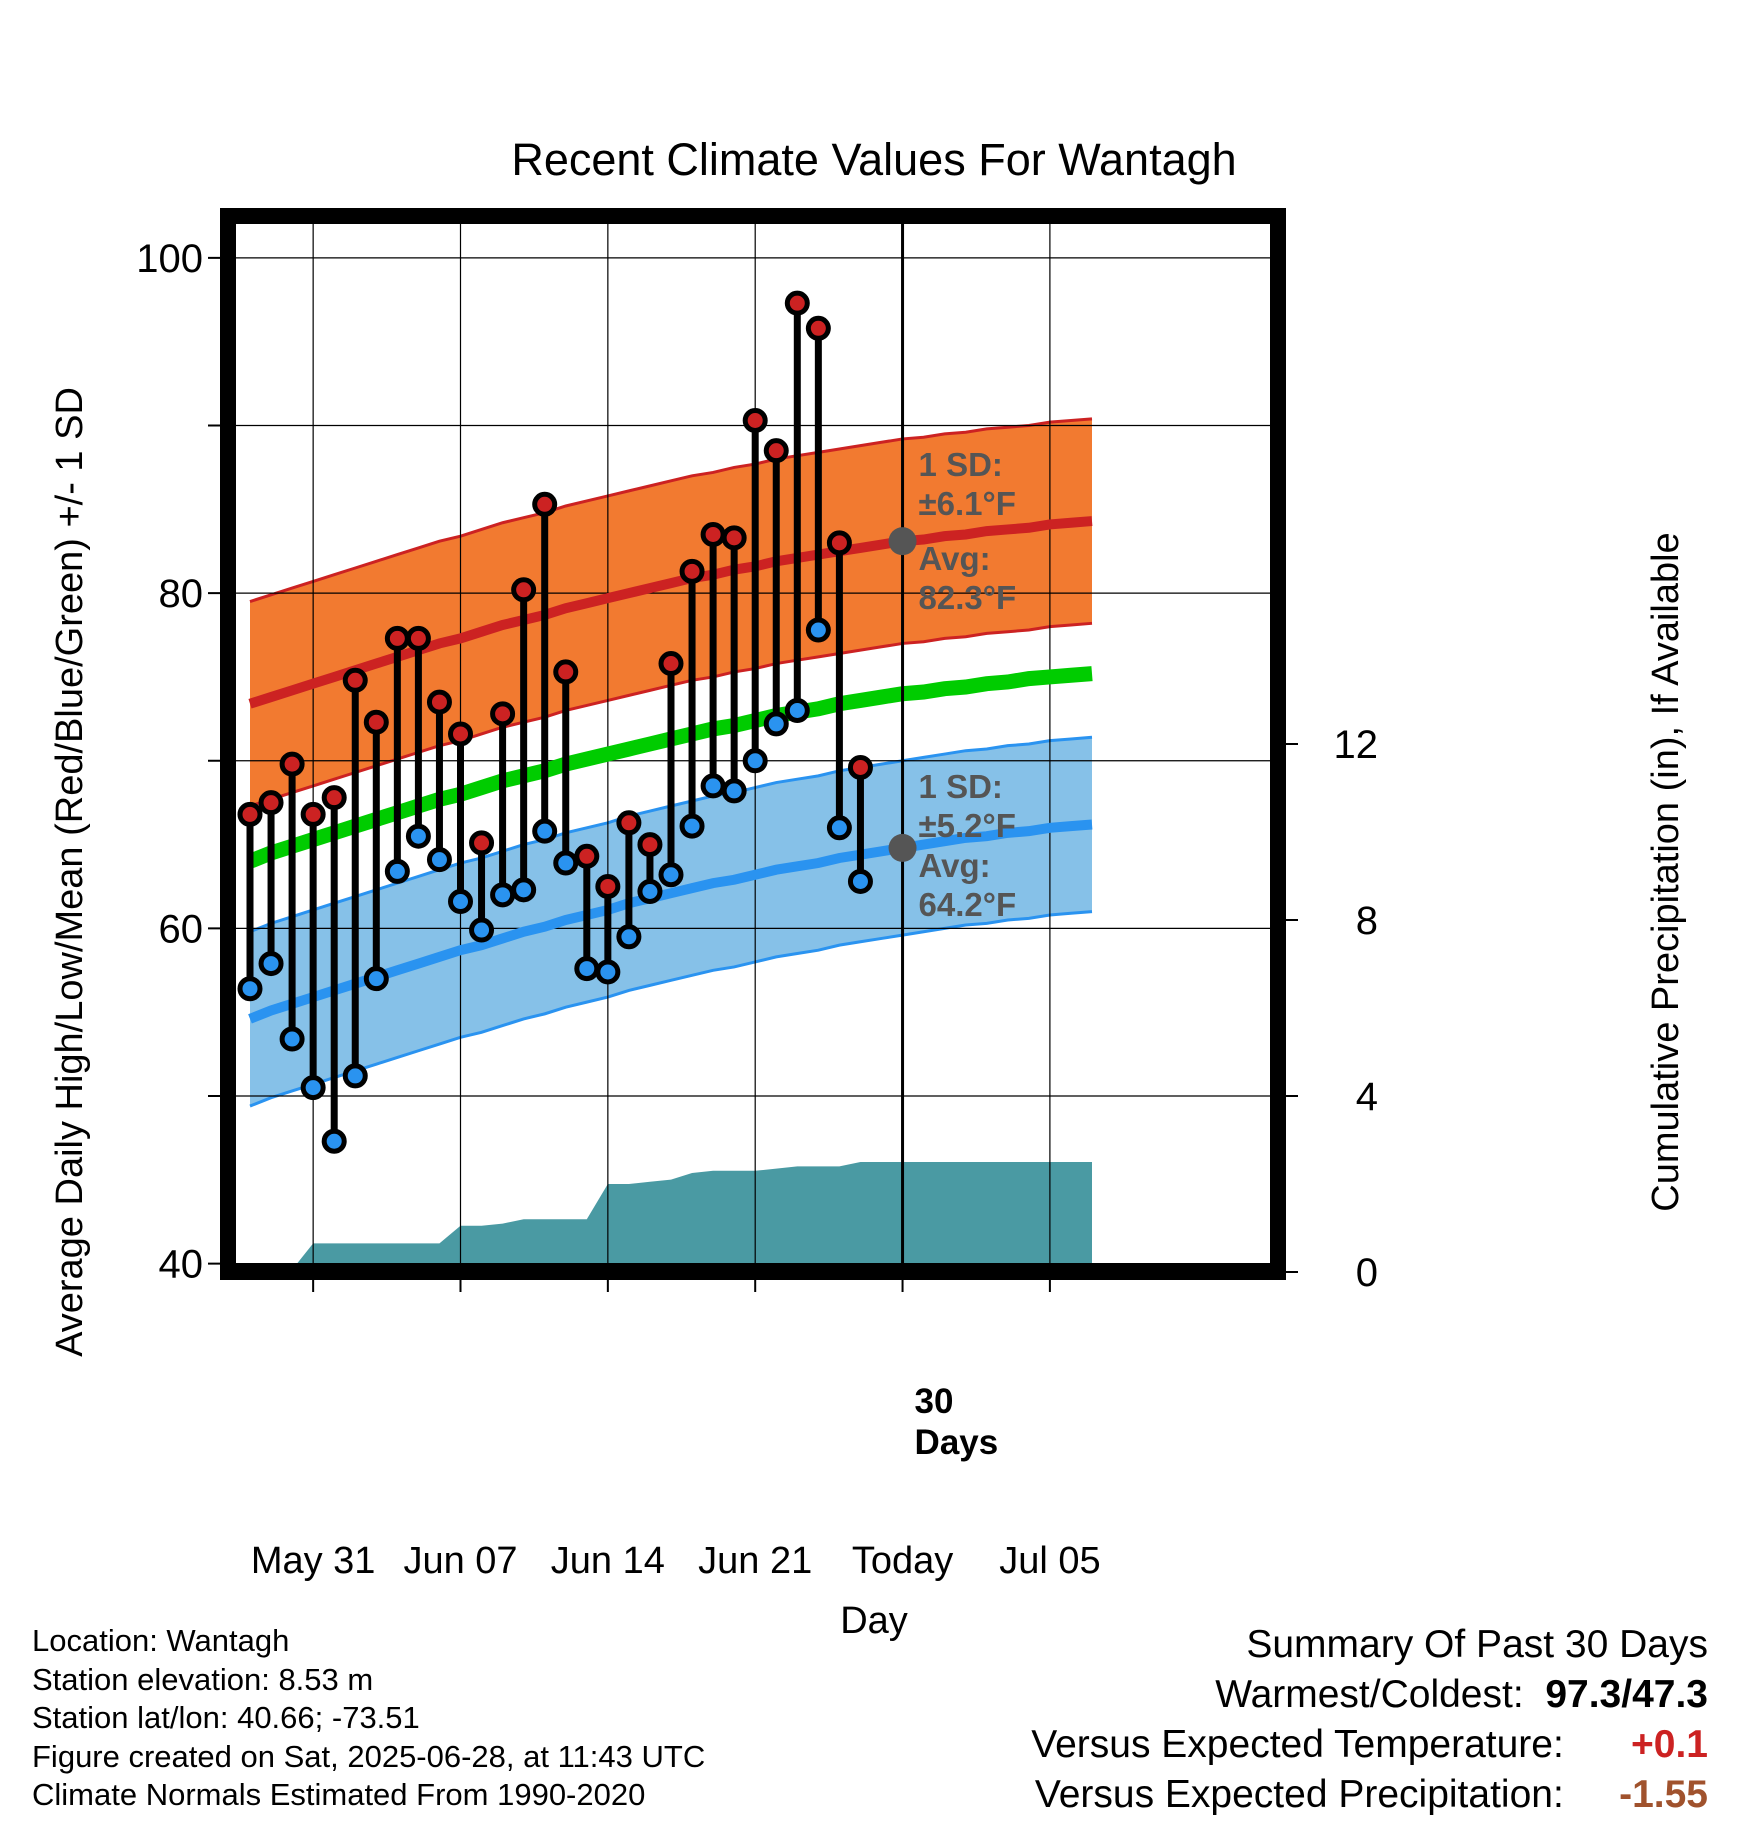 This screenshot has height=1828, width=1748. I want to click on normal-low-line, so click(670, 921).